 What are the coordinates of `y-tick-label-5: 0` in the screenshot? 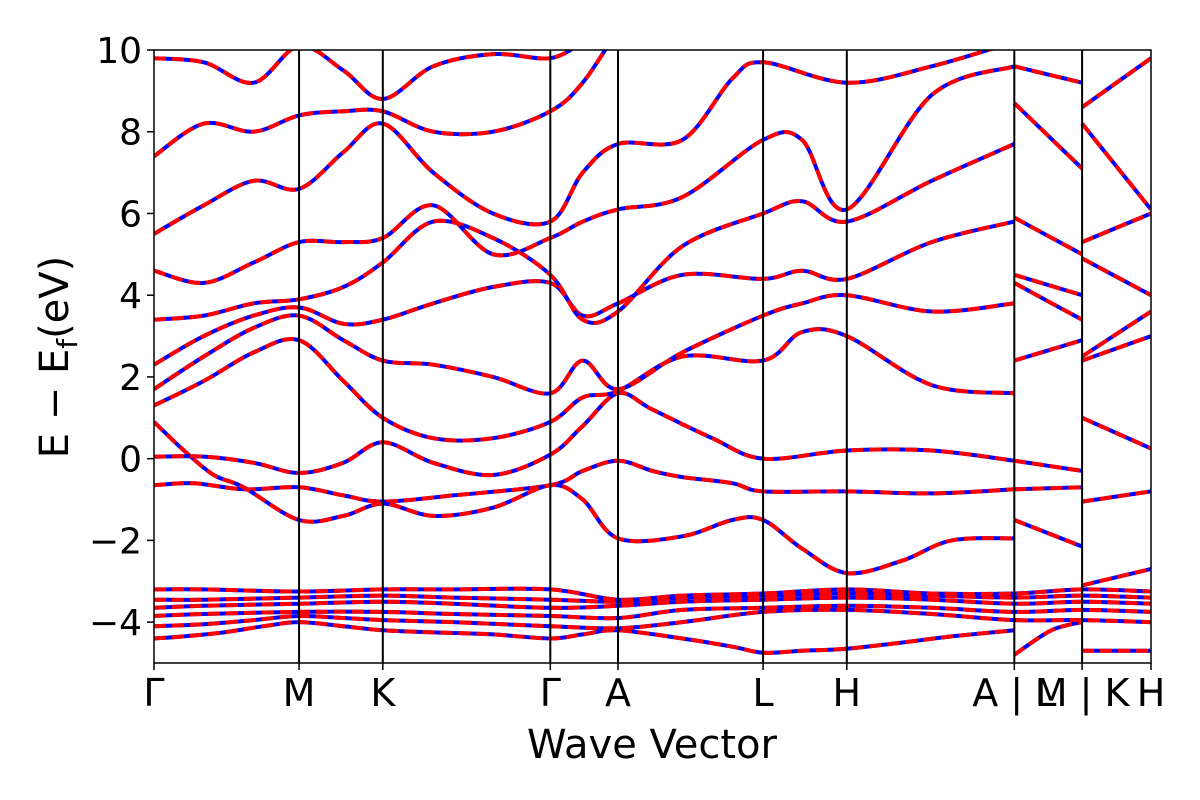 It's located at (130, 460).